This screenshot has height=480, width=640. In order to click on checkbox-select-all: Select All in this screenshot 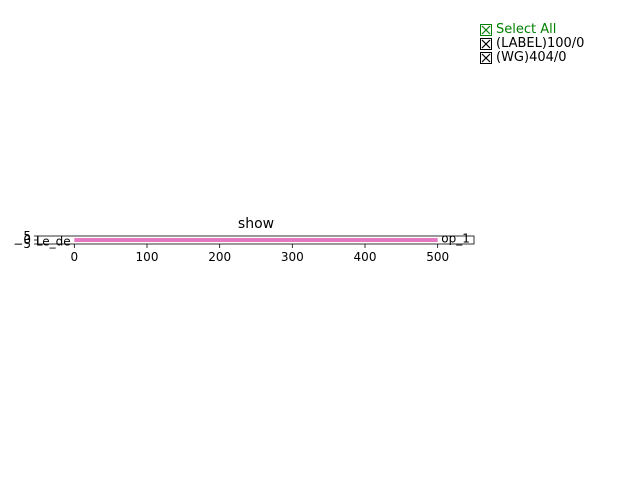, I will do `click(555, 30)`.